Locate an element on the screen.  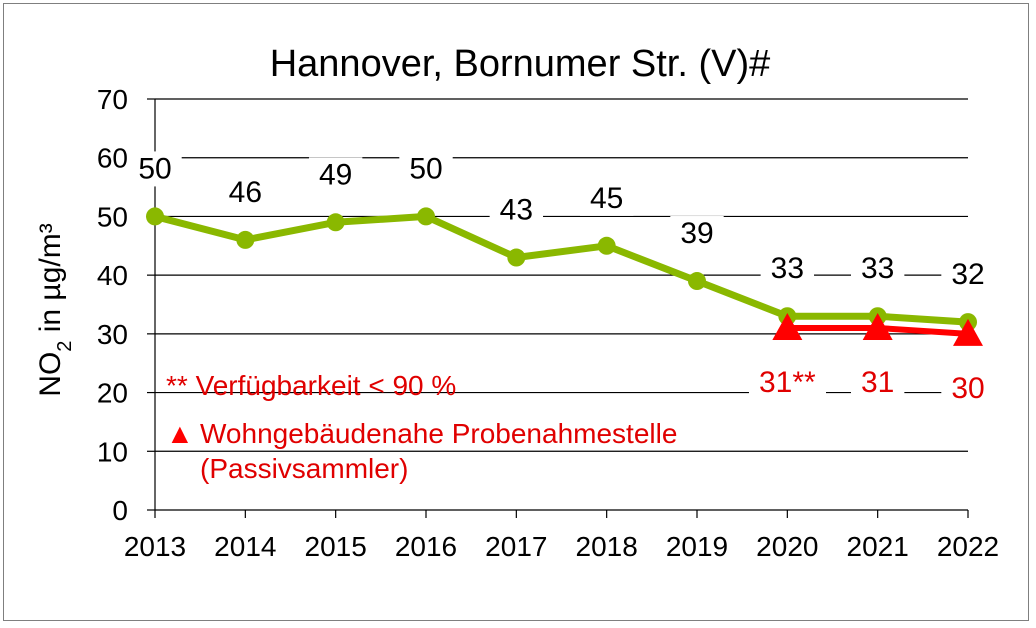
green-label-2016-bg is located at coordinates (426, 169).